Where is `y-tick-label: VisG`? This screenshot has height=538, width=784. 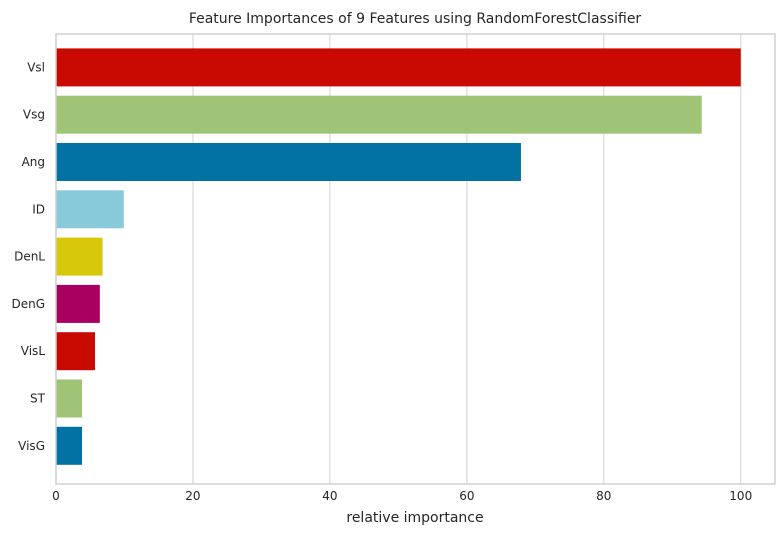 y-tick-label: VisG is located at coordinates (31, 446).